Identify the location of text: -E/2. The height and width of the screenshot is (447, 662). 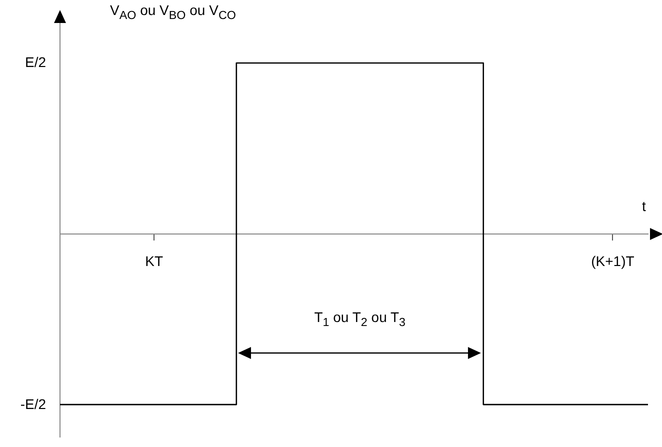
(32, 404).